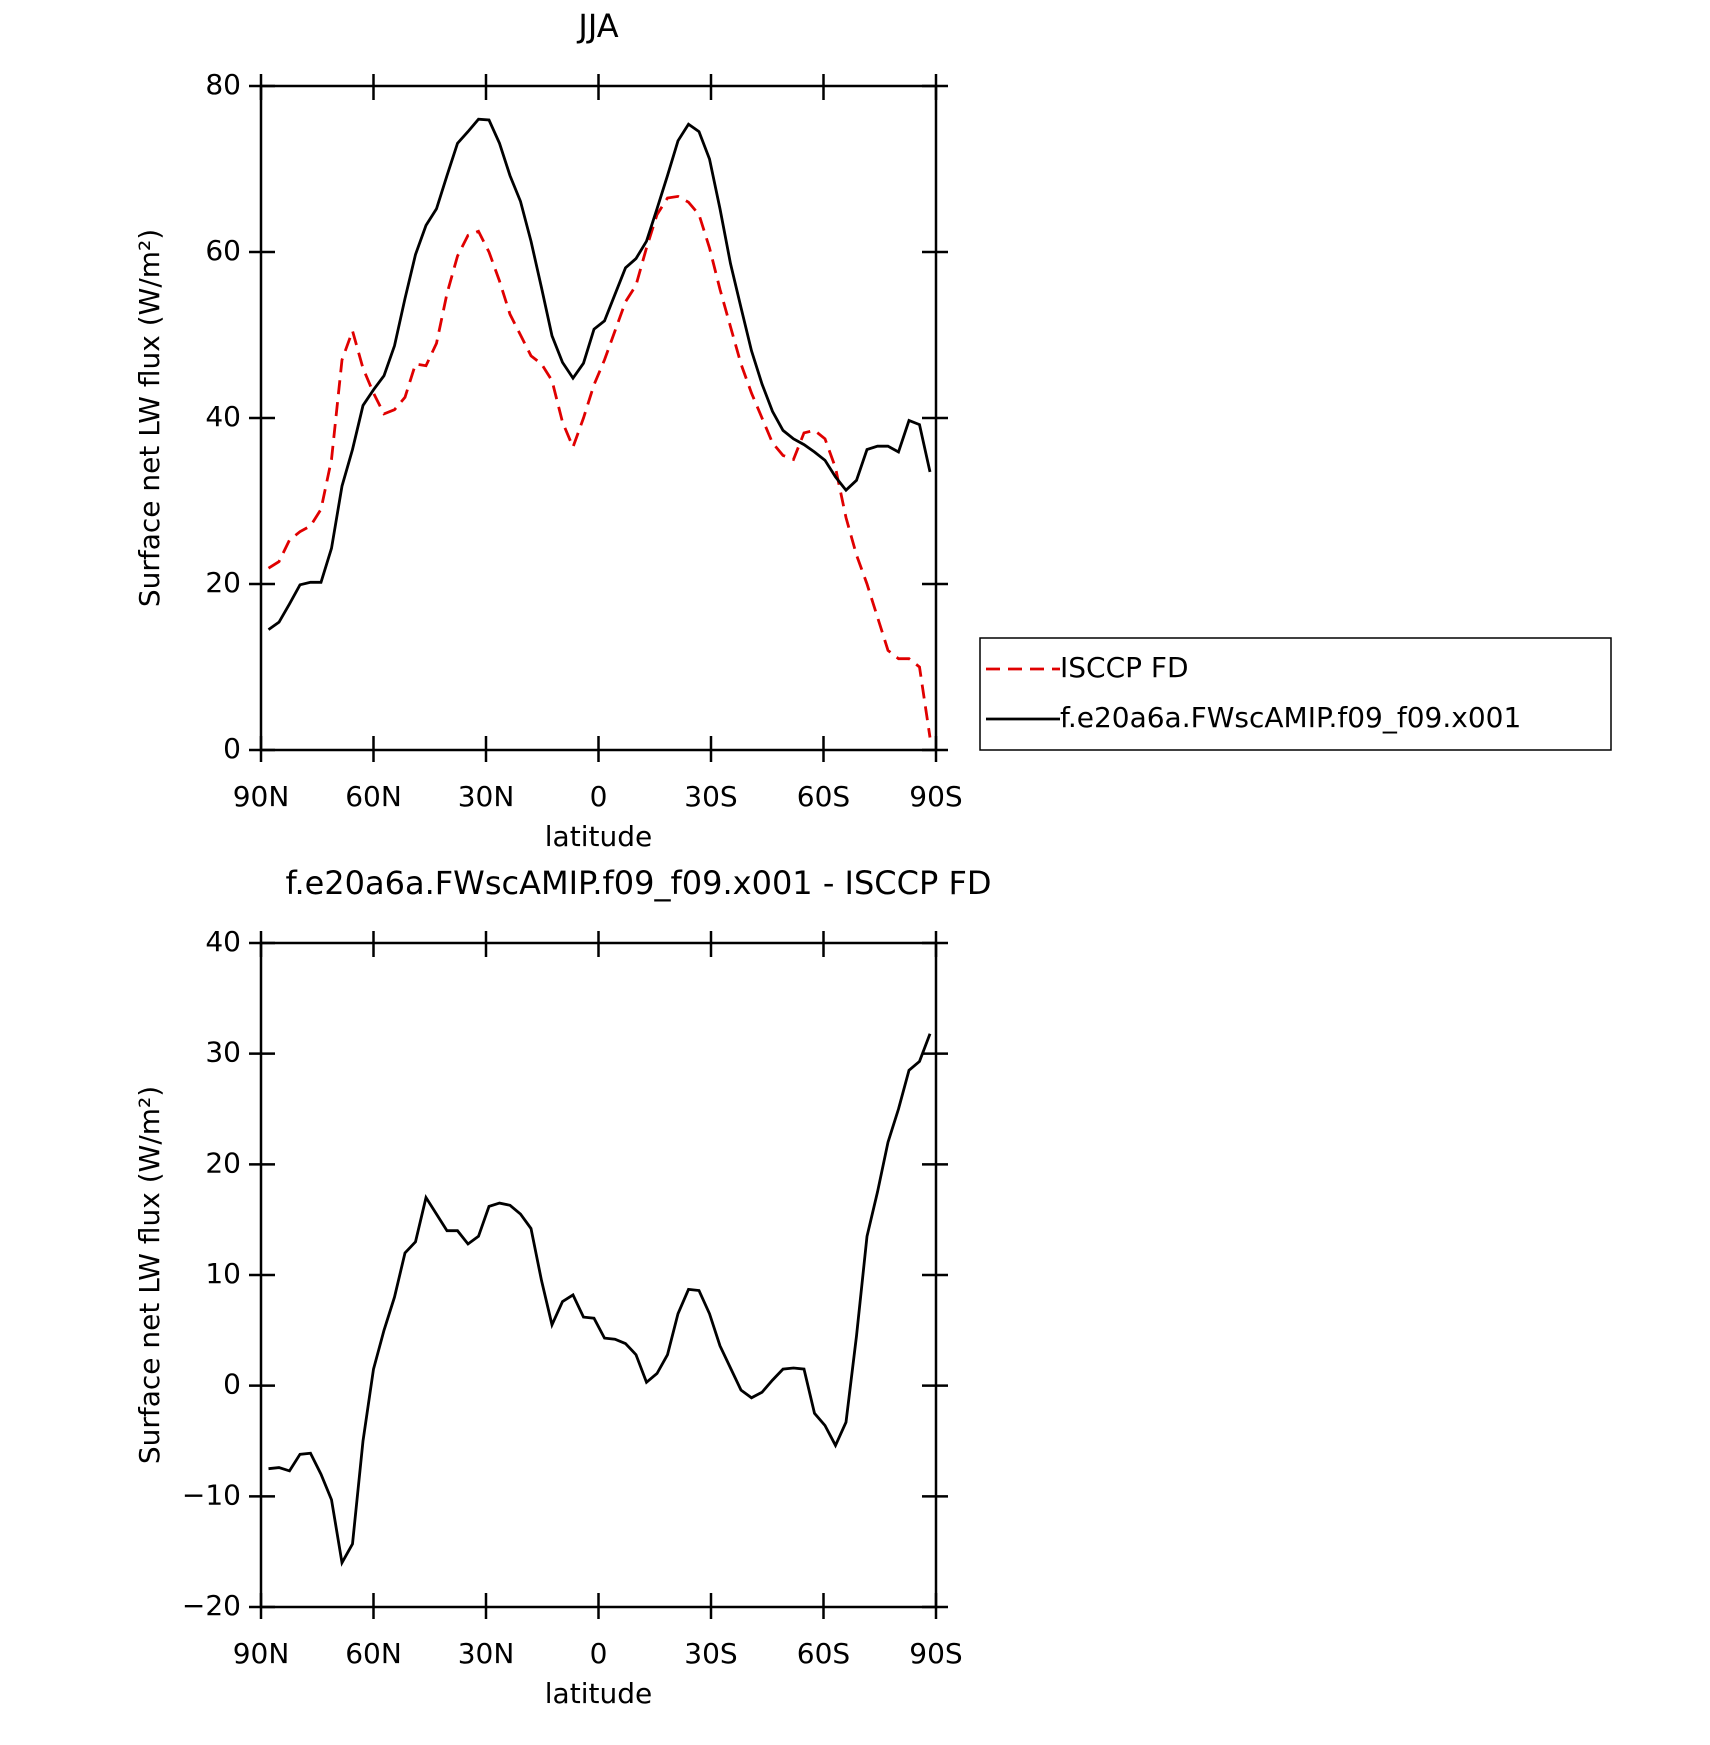 The image size is (1710, 1745). Describe the element at coordinates (597, 26) in the screenshot. I see `chart-title: JJA` at that location.